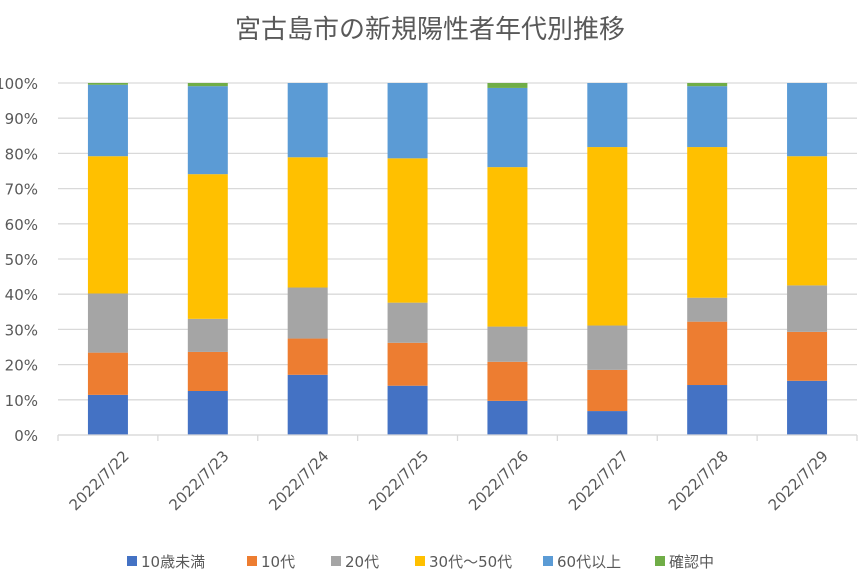  What do you see at coordinates (21, 366) in the screenshot?
I see `y-tick-label: 20%` at bounding box center [21, 366].